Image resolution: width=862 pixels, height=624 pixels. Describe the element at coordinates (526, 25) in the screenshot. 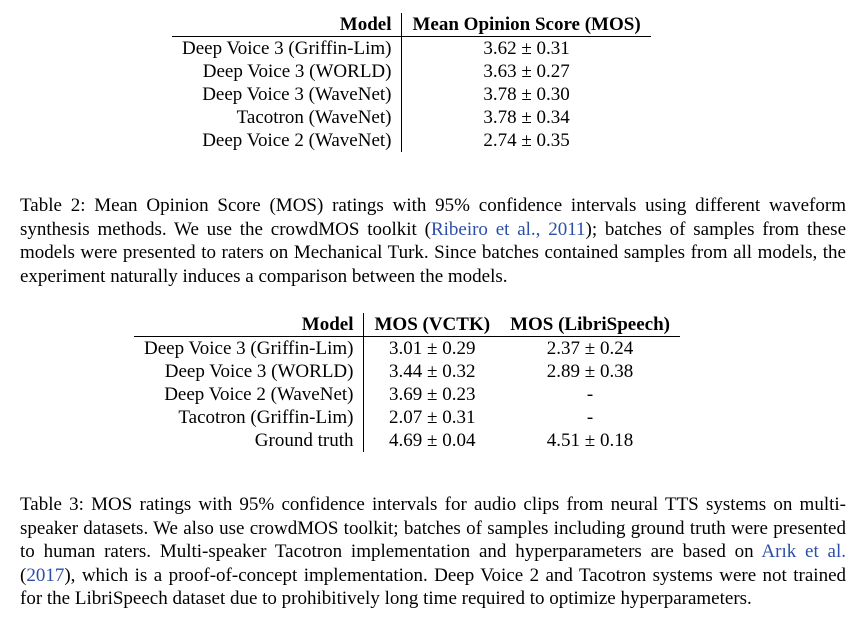

I see `header-mos: Mean Opinion Score (MOS)` at that location.